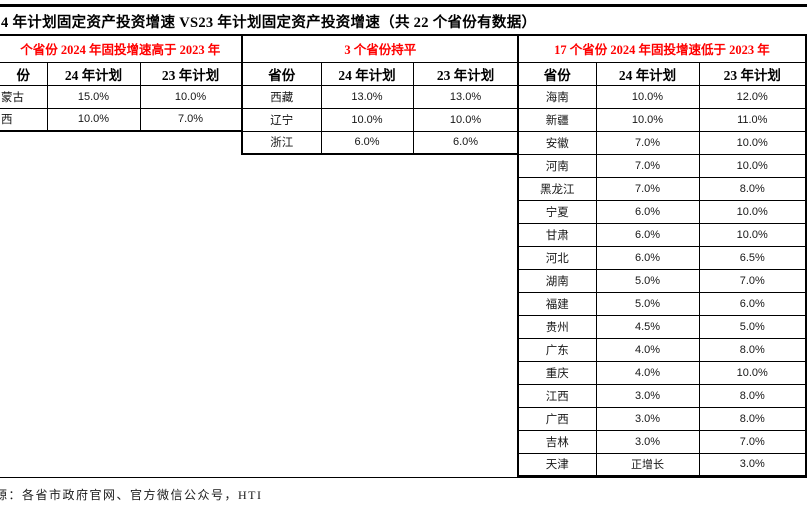 The height and width of the screenshot is (514, 807). What do you see at coordinates (662, 441) in the screenshot?
I see `table-row: 吉林 3.0% 7.0%` at bounding box center [662, 441].